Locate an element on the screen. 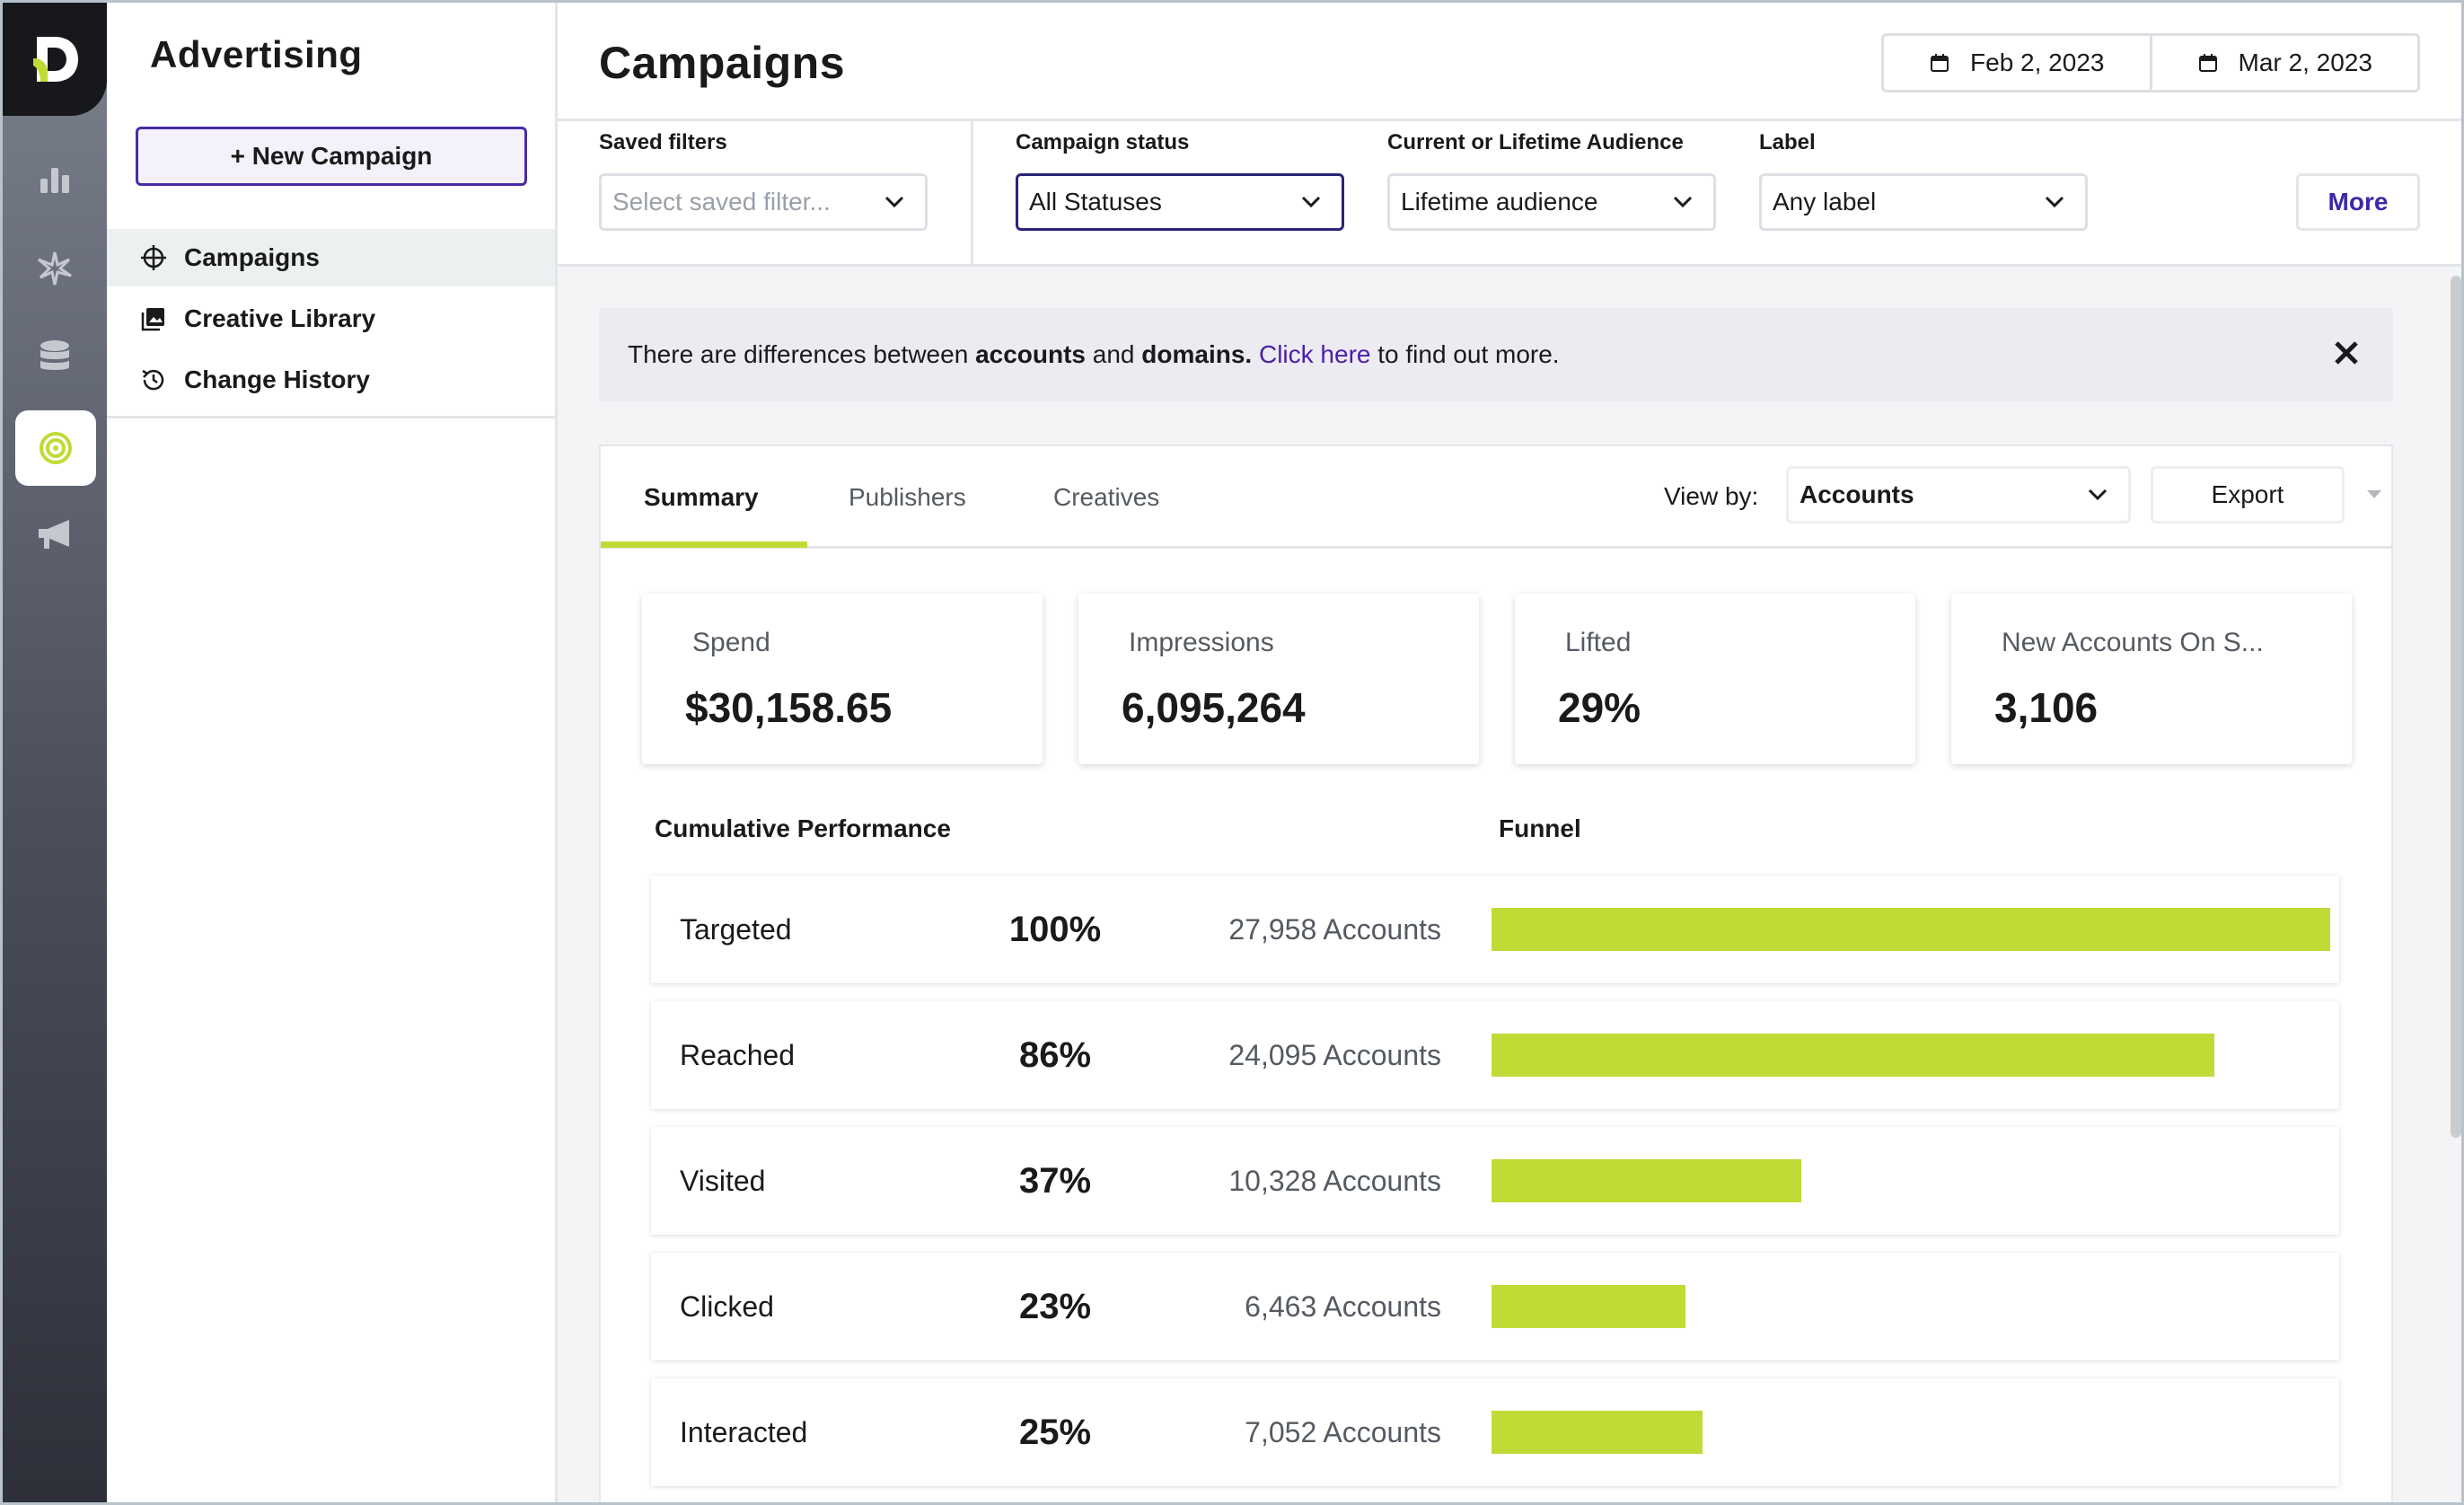  banner-link: Click here is located at coordinates (1311, 354).